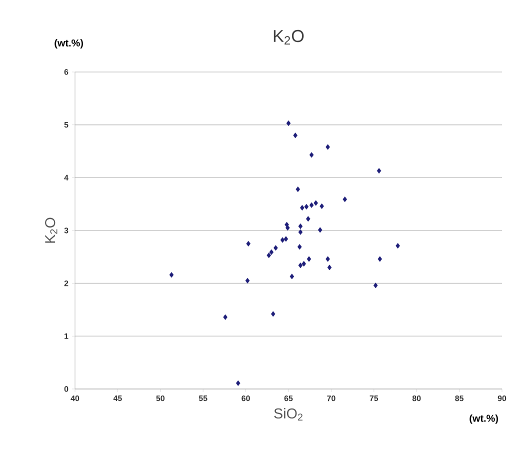 The image size is (517, 463). Describe the element at coordinates (51, 230) in the screenshot. I see `y-axis-title: K$_{2}$O` at that location.